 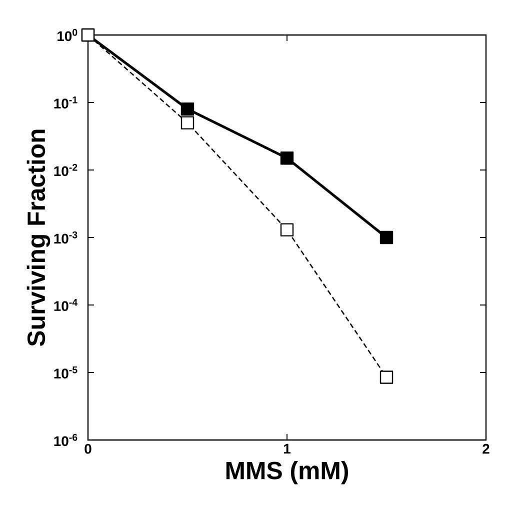 I want to click on y-tick-label: 10$^{-4}$, so click(x=66, y=305).